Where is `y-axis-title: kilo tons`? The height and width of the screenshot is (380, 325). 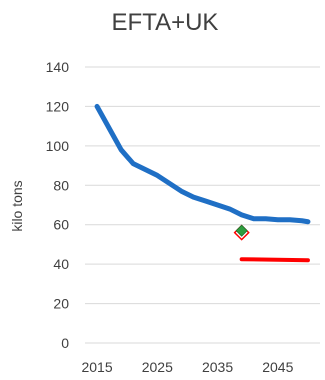 y-axis-title: kilo tons is located at coordinates (17, 205).